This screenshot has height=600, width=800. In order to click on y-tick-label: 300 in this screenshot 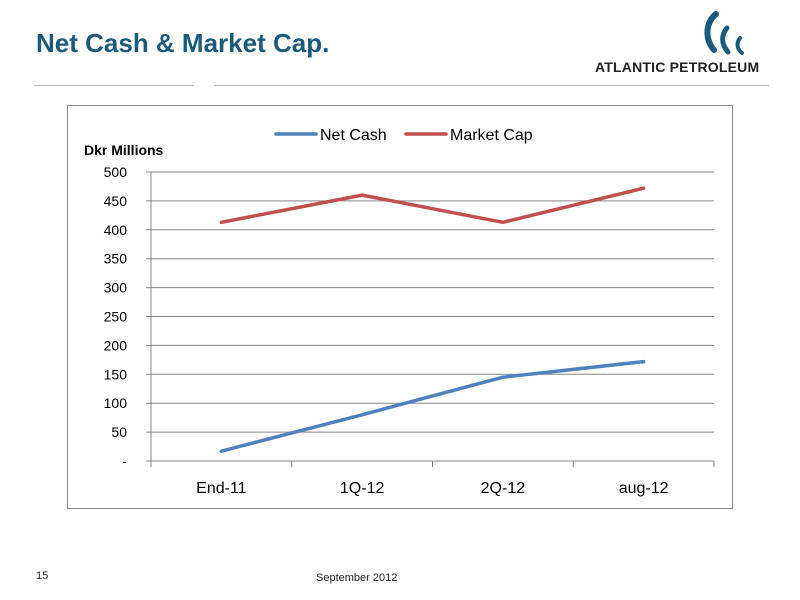, I will do `click(116, 288)`.